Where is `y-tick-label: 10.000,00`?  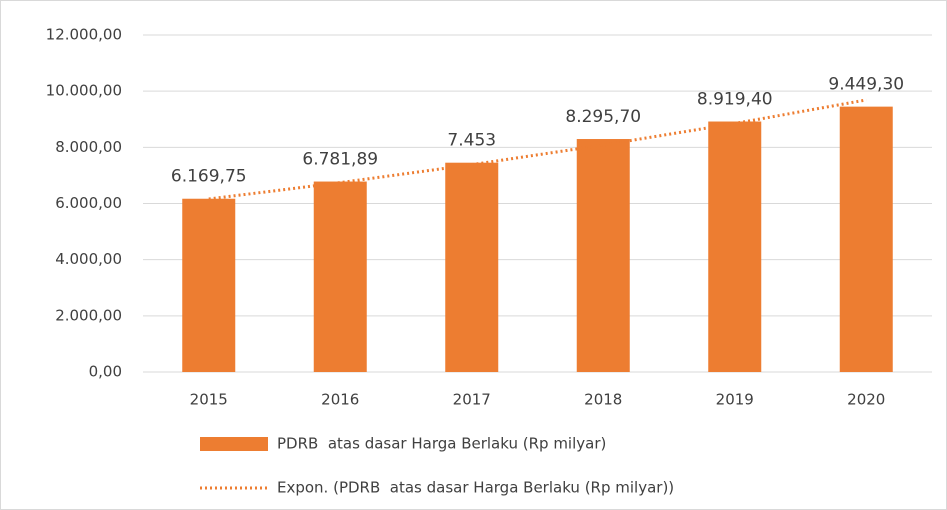
y-tick-label: 10.000,00 is located at coordinates (84, 91).